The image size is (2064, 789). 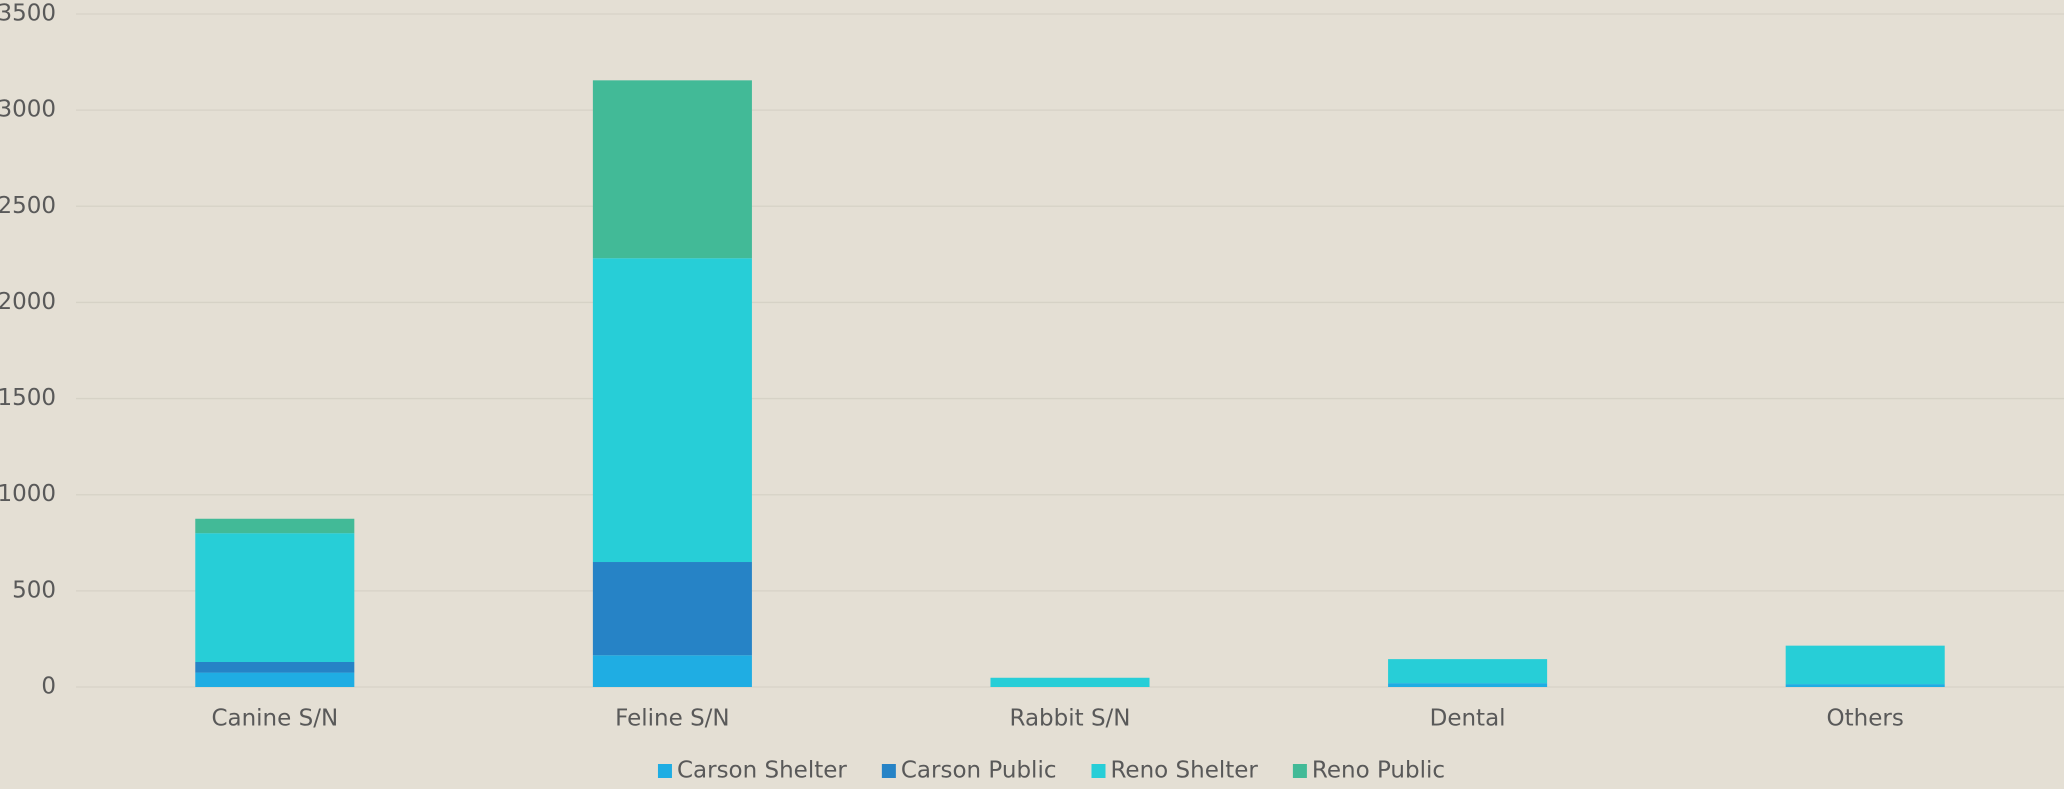 I want to click on legend-label: Reno Shelter, so click(x=1184, y=771).